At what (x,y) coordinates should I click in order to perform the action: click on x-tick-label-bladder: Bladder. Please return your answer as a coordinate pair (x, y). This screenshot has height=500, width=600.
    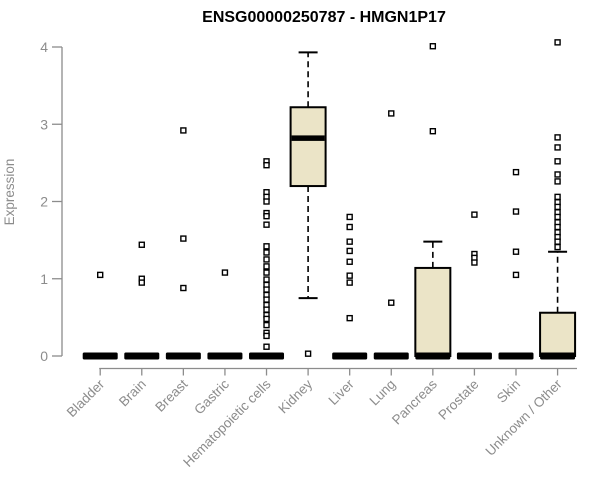
    Looking at the image, I should click on (86, 398).